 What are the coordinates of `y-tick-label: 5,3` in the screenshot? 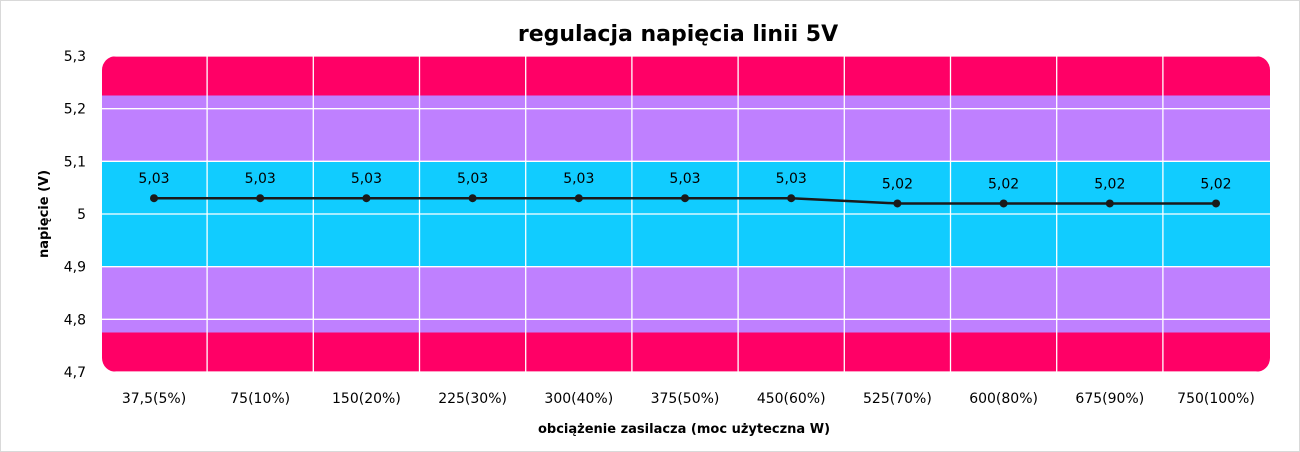 It's located at (75, 57).